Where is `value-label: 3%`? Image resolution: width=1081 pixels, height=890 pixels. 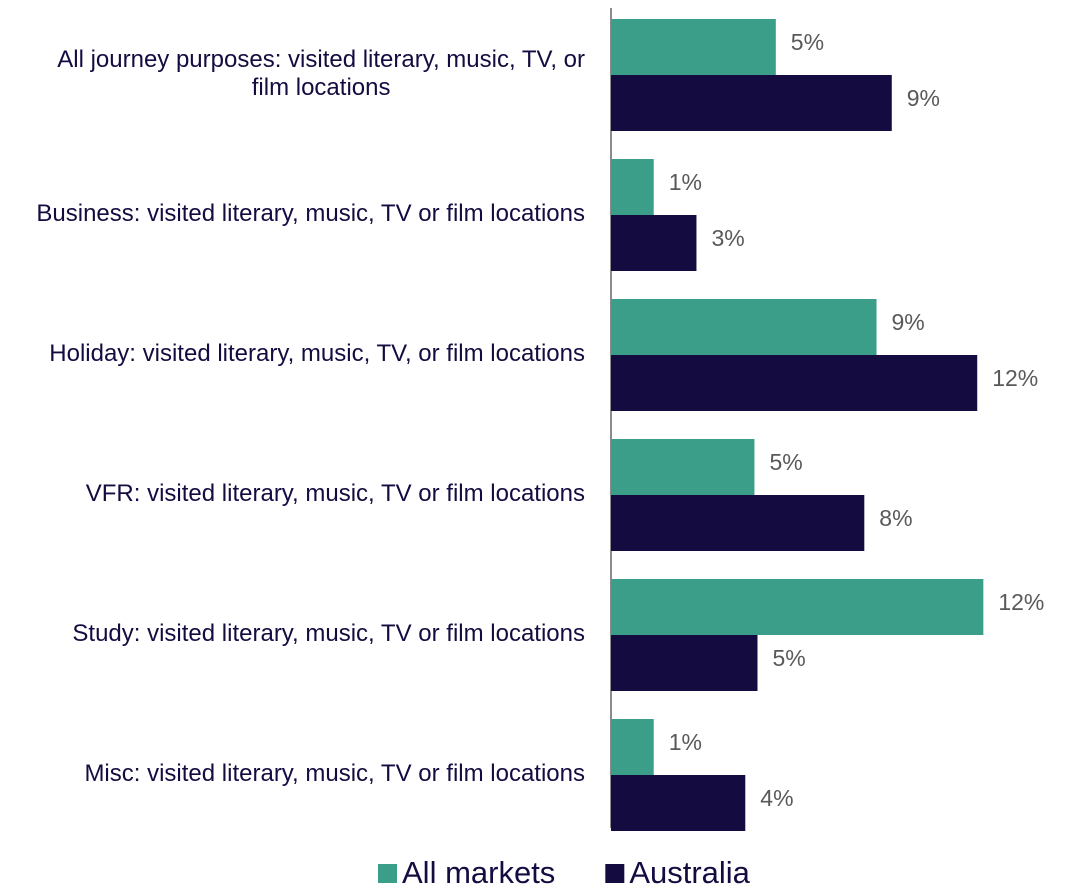 value-label: 3% is located at coordinates (727, 238).